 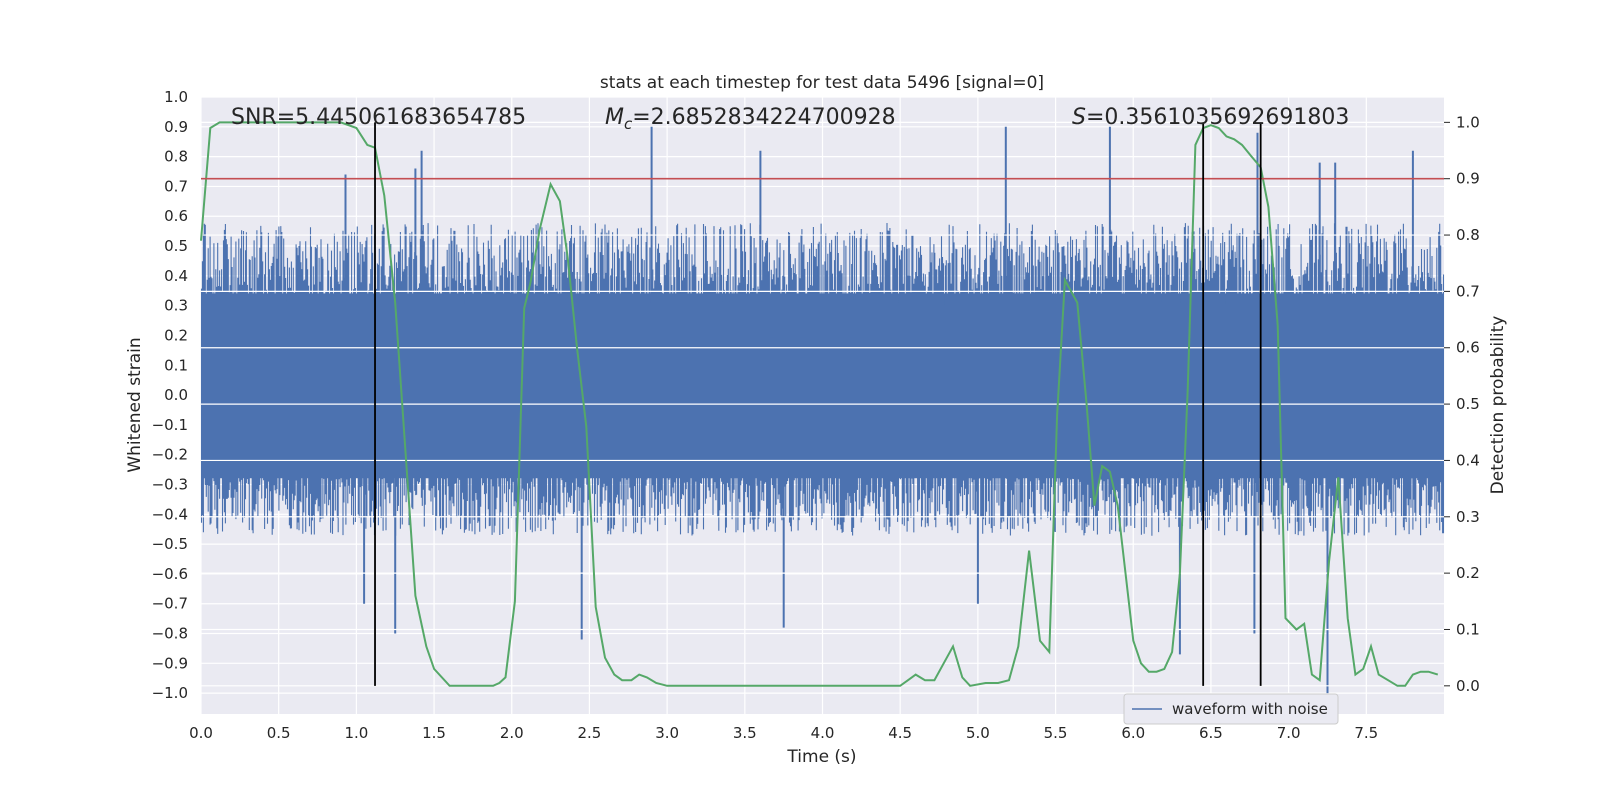 I want to click on left-y-axis-label: Whitened strain, so click(x=135, y=404).